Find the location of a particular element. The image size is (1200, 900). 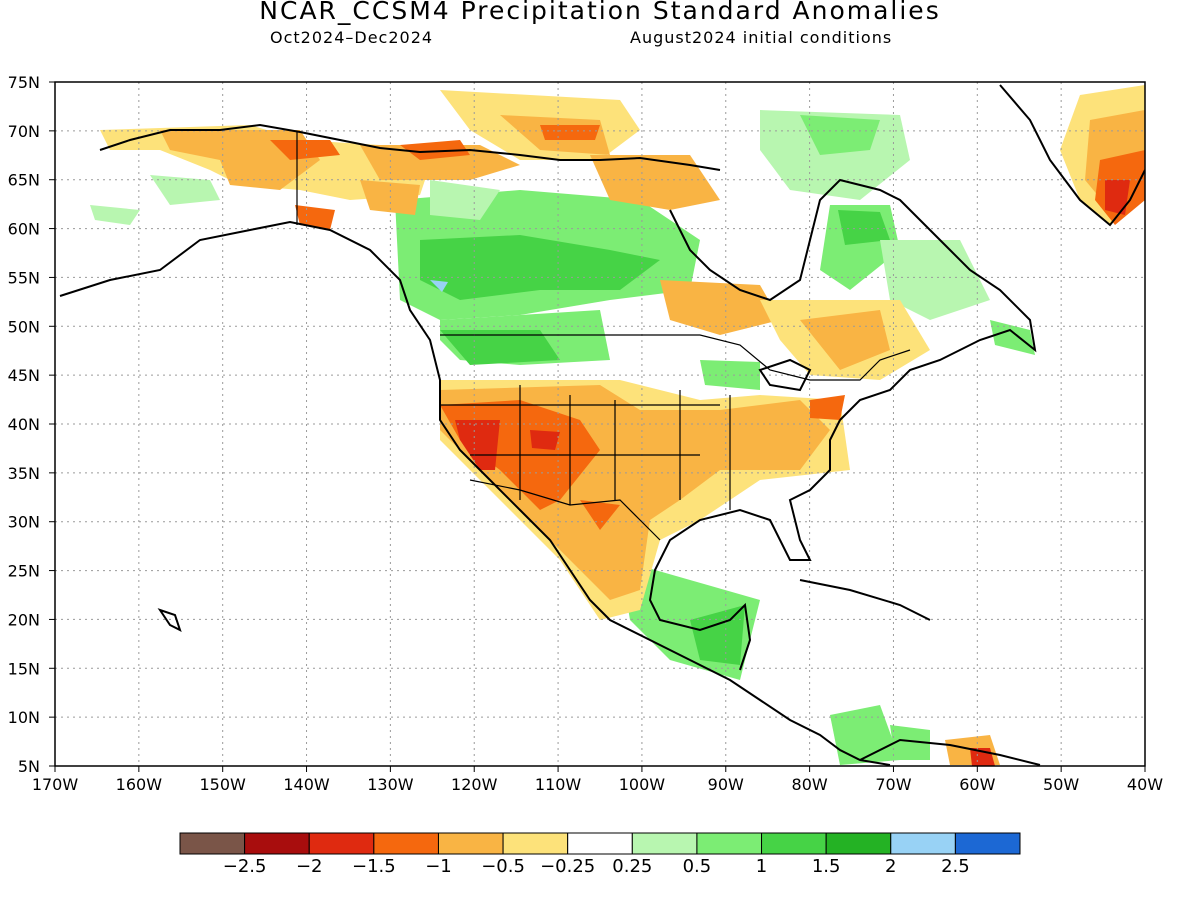

lat-label: 65N is located at coordinates (24, 180).